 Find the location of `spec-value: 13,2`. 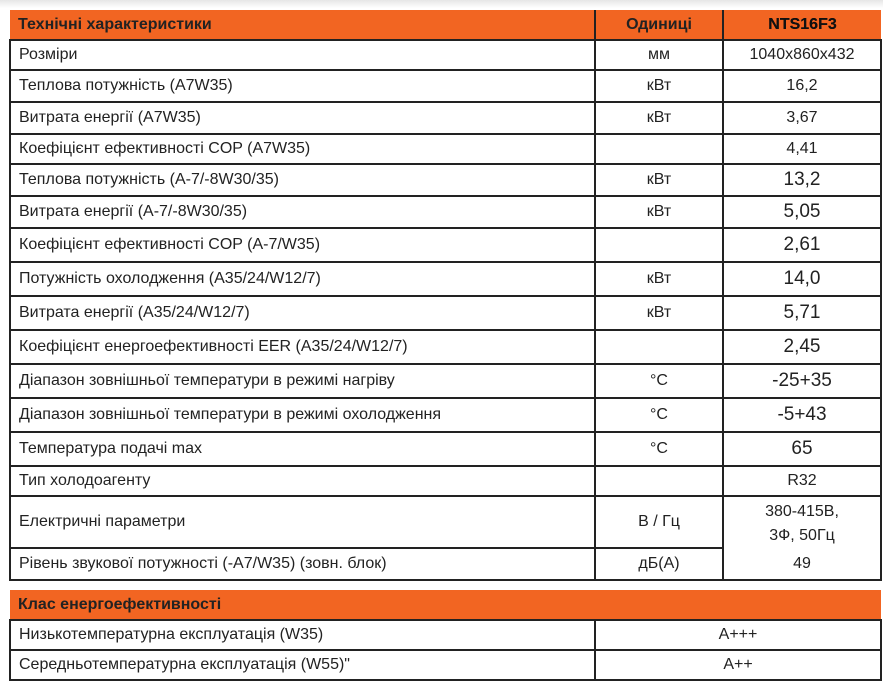

spec-value: 13,2 is located at coordinates (802, 180).